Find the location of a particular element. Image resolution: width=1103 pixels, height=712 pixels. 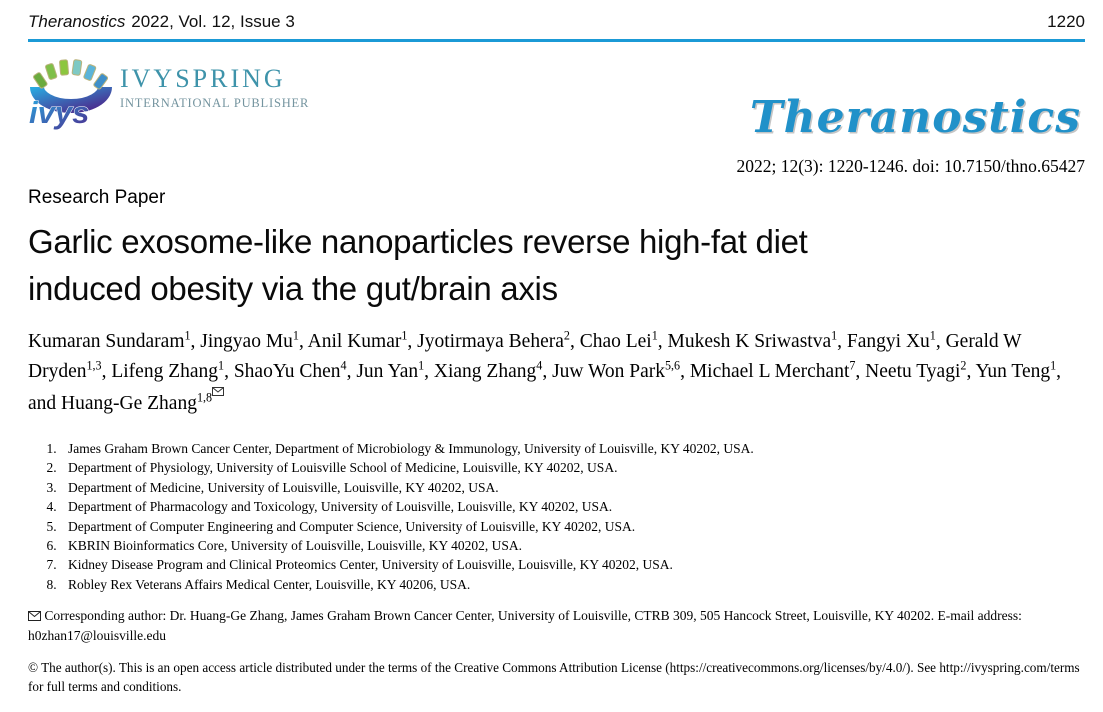

author-name: Jyotirmaya Behera is located at coordinates (490, 341).